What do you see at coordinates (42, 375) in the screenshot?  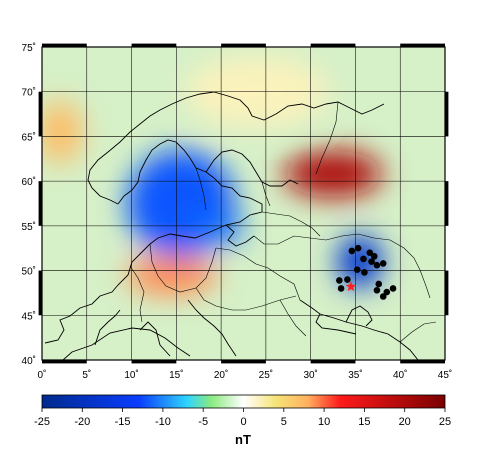 I see `longitude-tick-label: 0˚` at bounding box center [42, 375].